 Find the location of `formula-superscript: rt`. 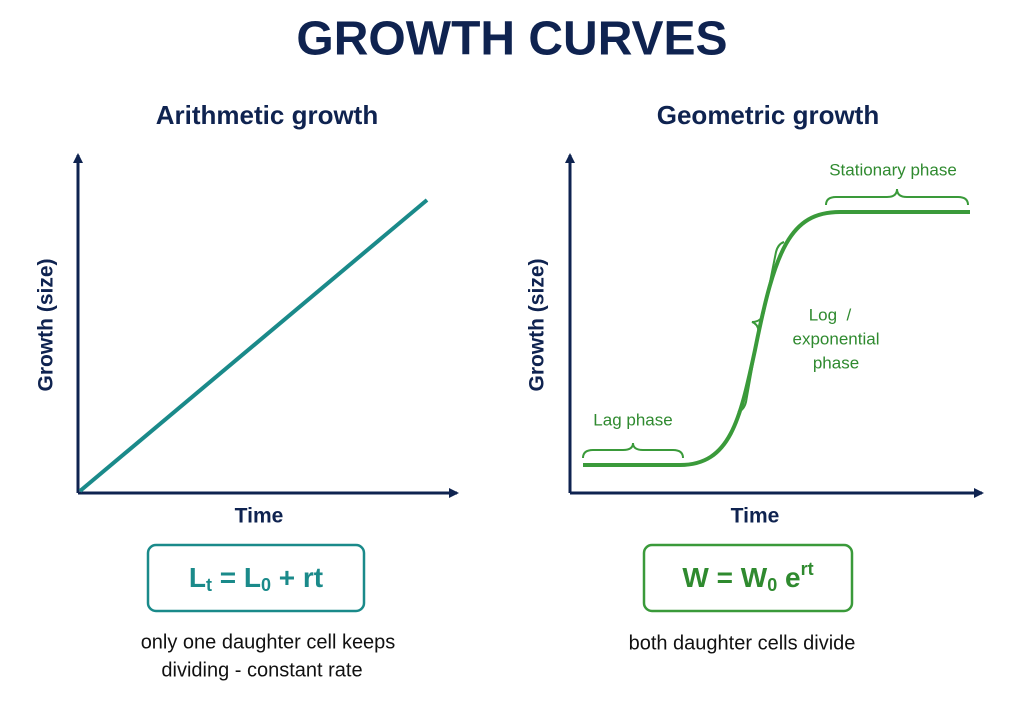

formula-superscript: rt is located at coordinates (807, 569).